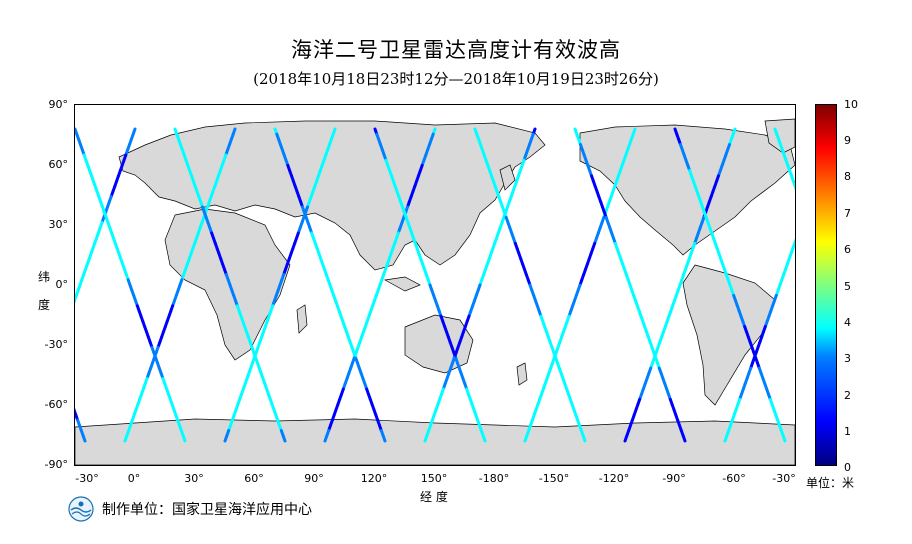  I want to click on colorbar-tick: 0, so click(847, 467).